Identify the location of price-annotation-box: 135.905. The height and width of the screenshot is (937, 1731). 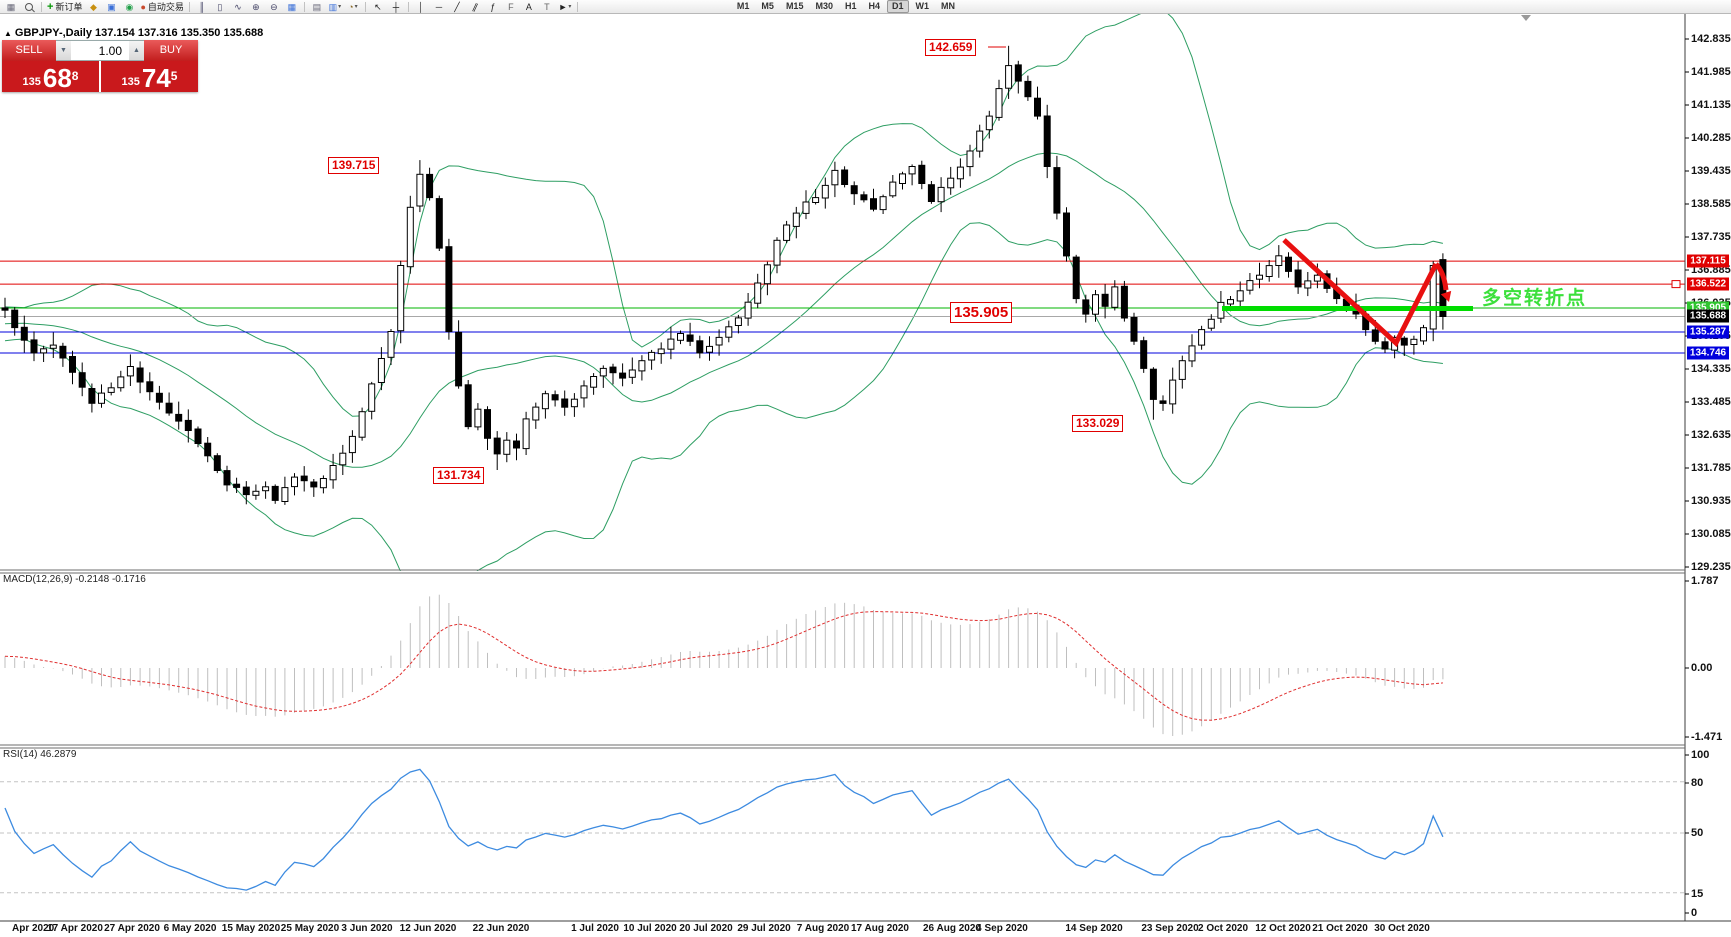
(981, 312).